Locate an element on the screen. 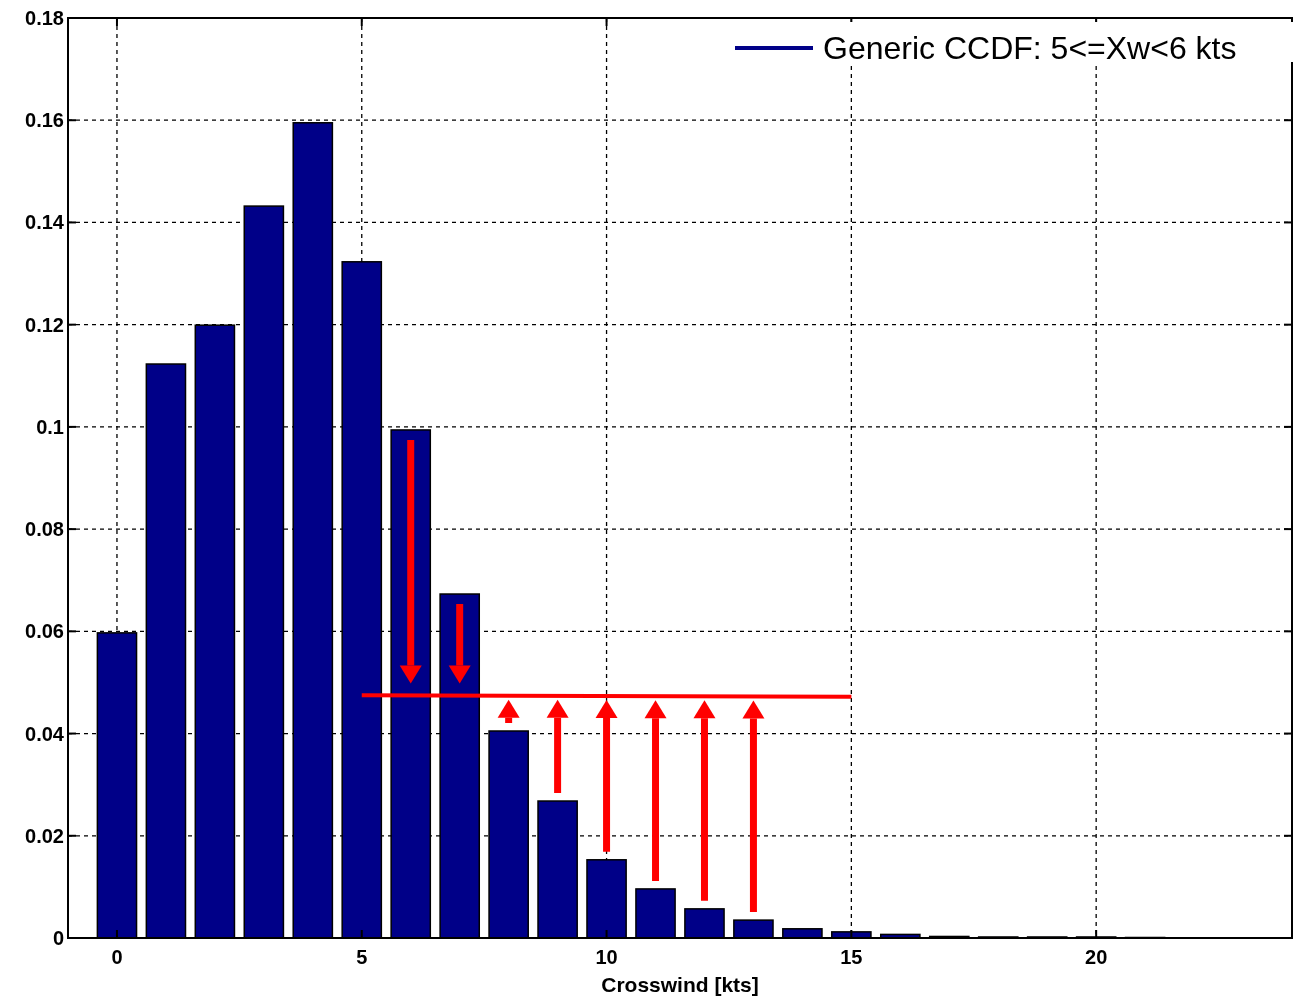 This screenshot has width=1310, height=997. y-tick-label: 0.02 is located at coordinates (44, 835).